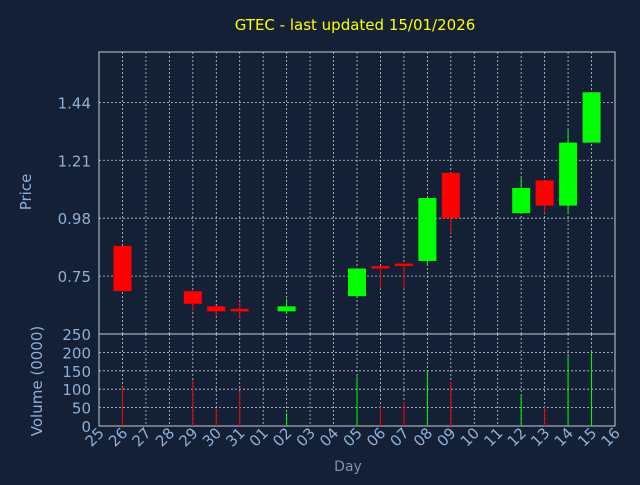  What do you see at coordinates (76, 353) in the screenshot?
I see `volume-tick-label: 200` at bounding box center [76, 353].